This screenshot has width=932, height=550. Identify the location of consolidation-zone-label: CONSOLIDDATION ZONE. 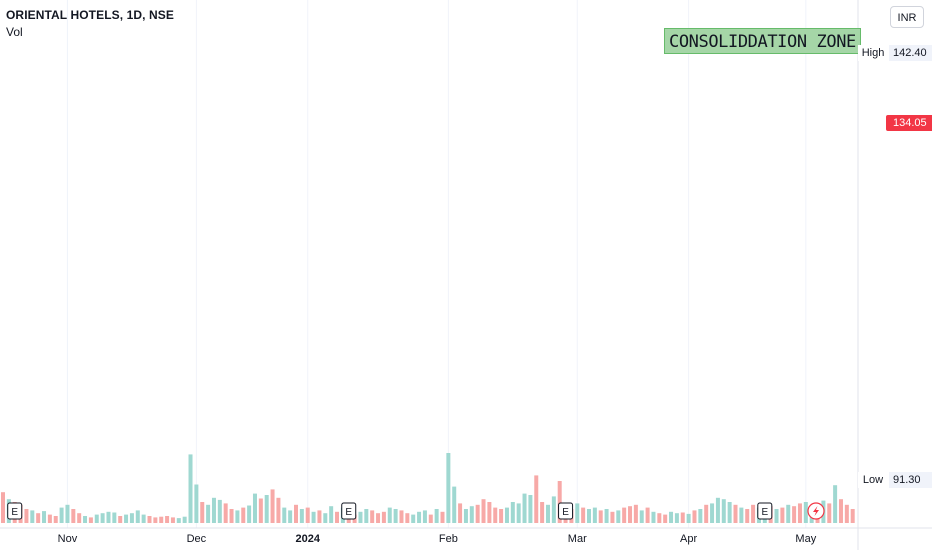
(762, 41).